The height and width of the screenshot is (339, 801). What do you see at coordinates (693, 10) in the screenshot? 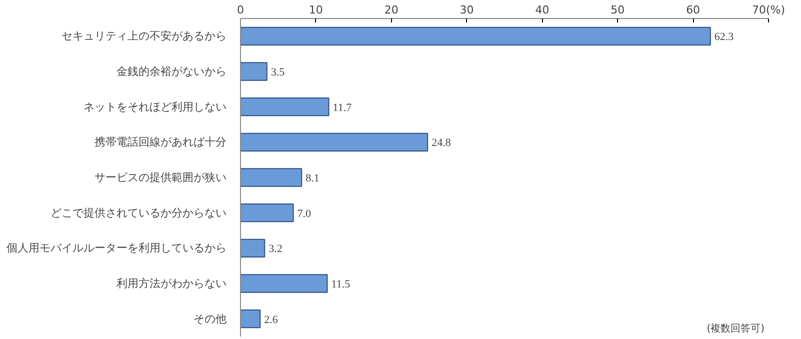
I see `x-tick-label: 60` at bounding box center [693, 10].